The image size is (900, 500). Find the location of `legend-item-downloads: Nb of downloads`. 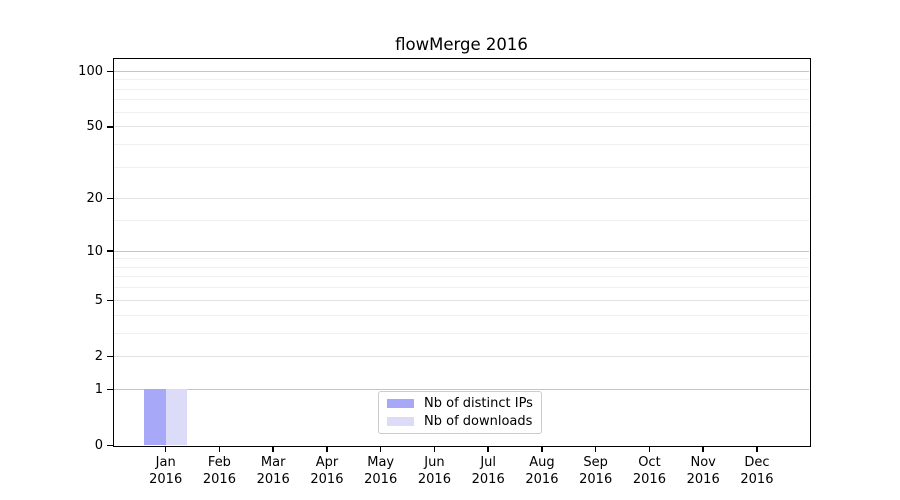

legend-item-downloads: Nb of downloads is located at coordinates (460, 421).